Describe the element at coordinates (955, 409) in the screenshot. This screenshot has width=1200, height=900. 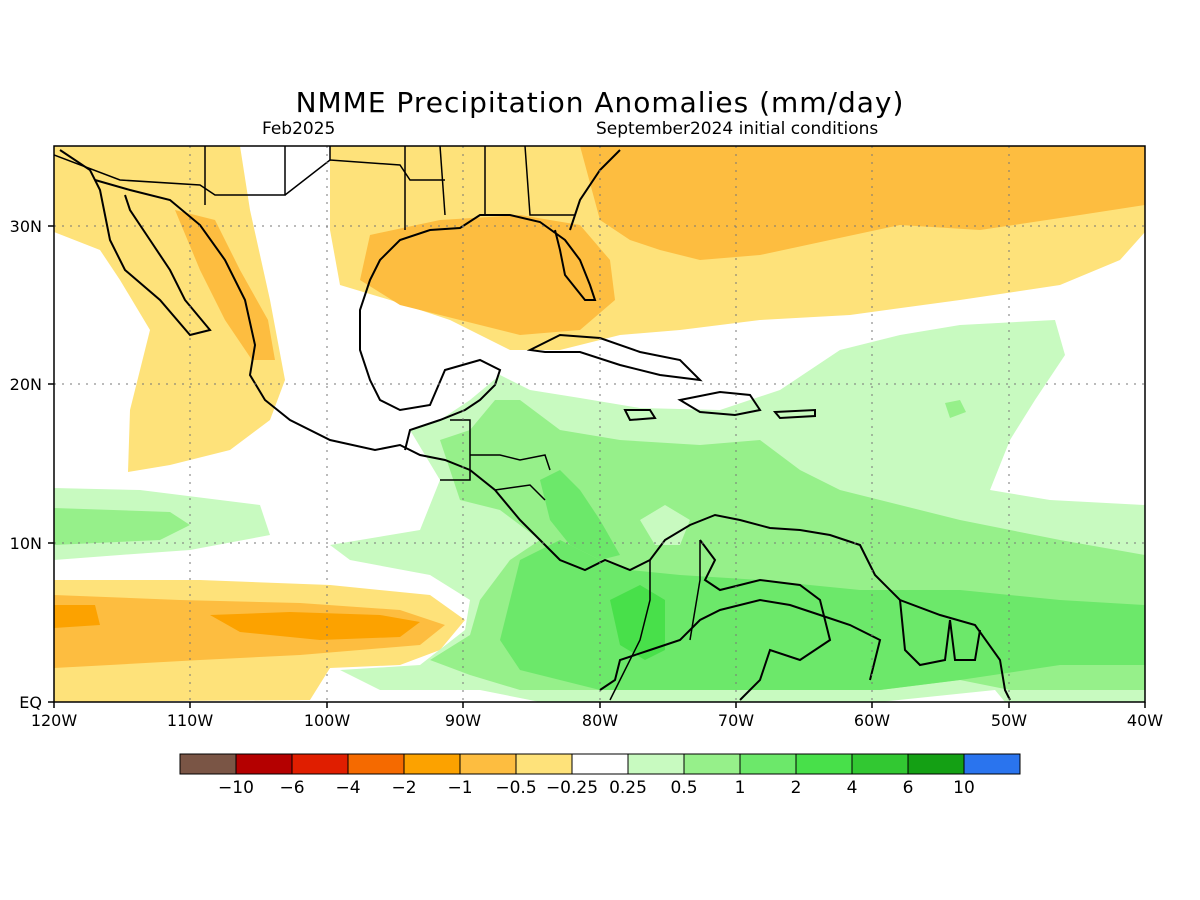
I see `wet-zone-atlantic-patch` at that location.